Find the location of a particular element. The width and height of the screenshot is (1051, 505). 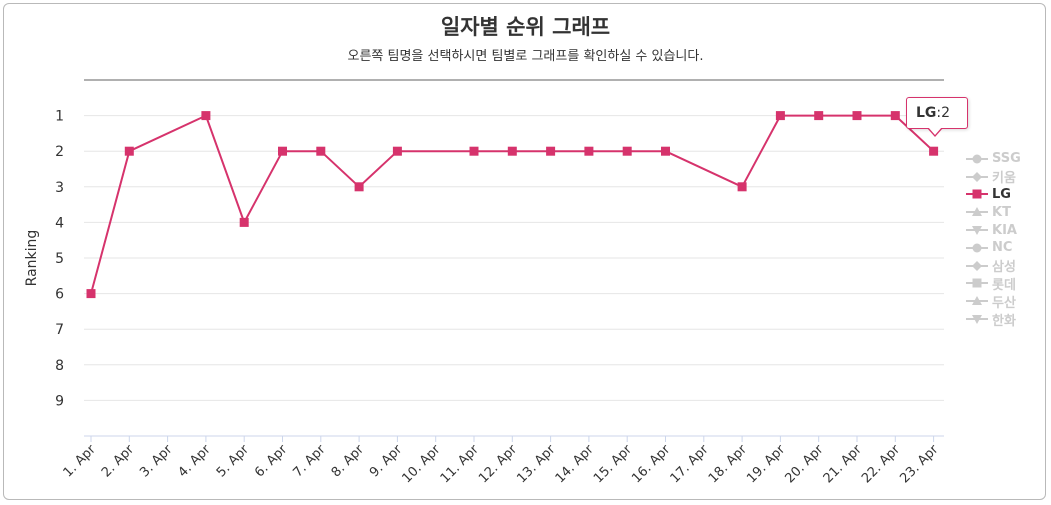

x-tick-label: 21. Apr is located at coordinates (843, 464).